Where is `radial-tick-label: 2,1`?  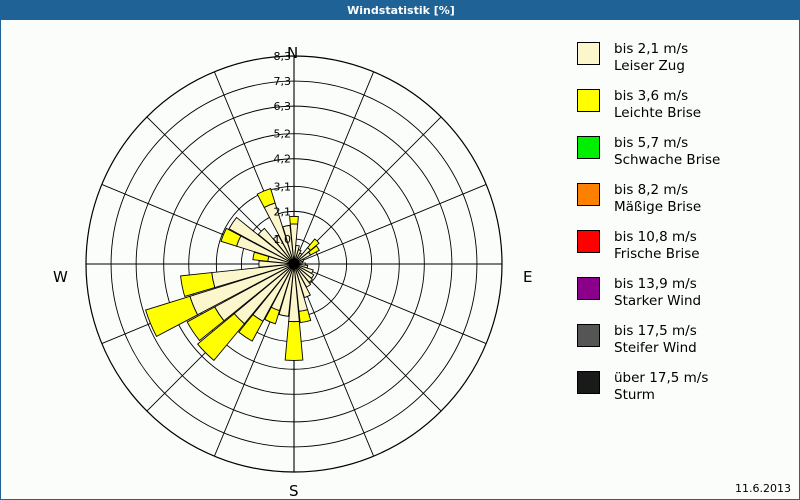
radial-tick-label: 2,1 is located at coordinates (283, 211).